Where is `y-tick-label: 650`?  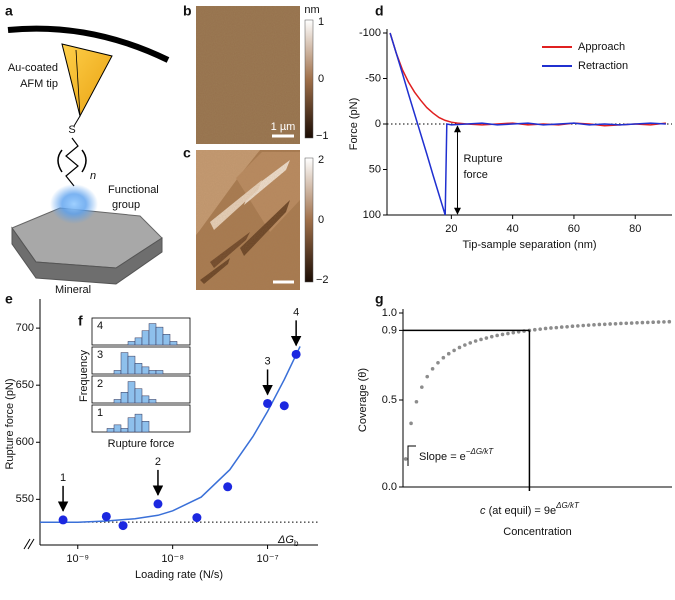 y-tick-label: 650 is located at coordinates (25, 385).